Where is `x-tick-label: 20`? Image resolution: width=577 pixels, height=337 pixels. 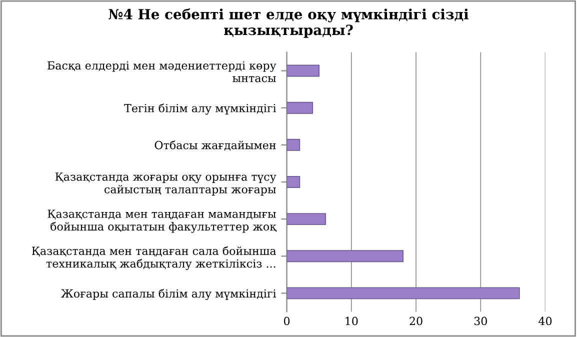
x-tick-label: 20 is located at coordinates (416, 321).